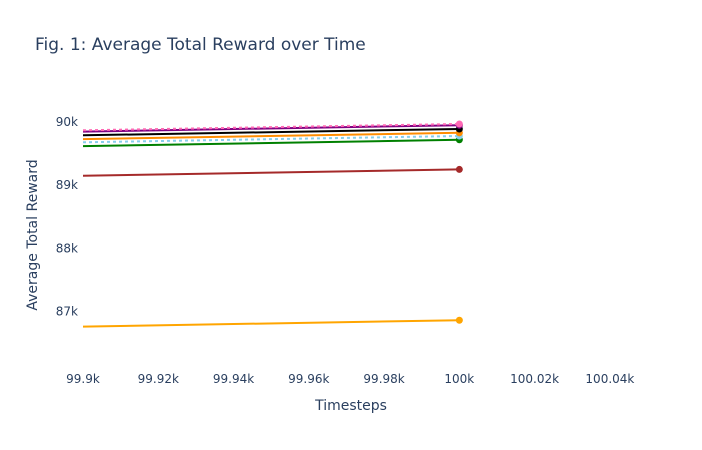 The height and width of the screenshot is (450, 702). I want to click on y-tick-label: 87k, so click(67, 311).